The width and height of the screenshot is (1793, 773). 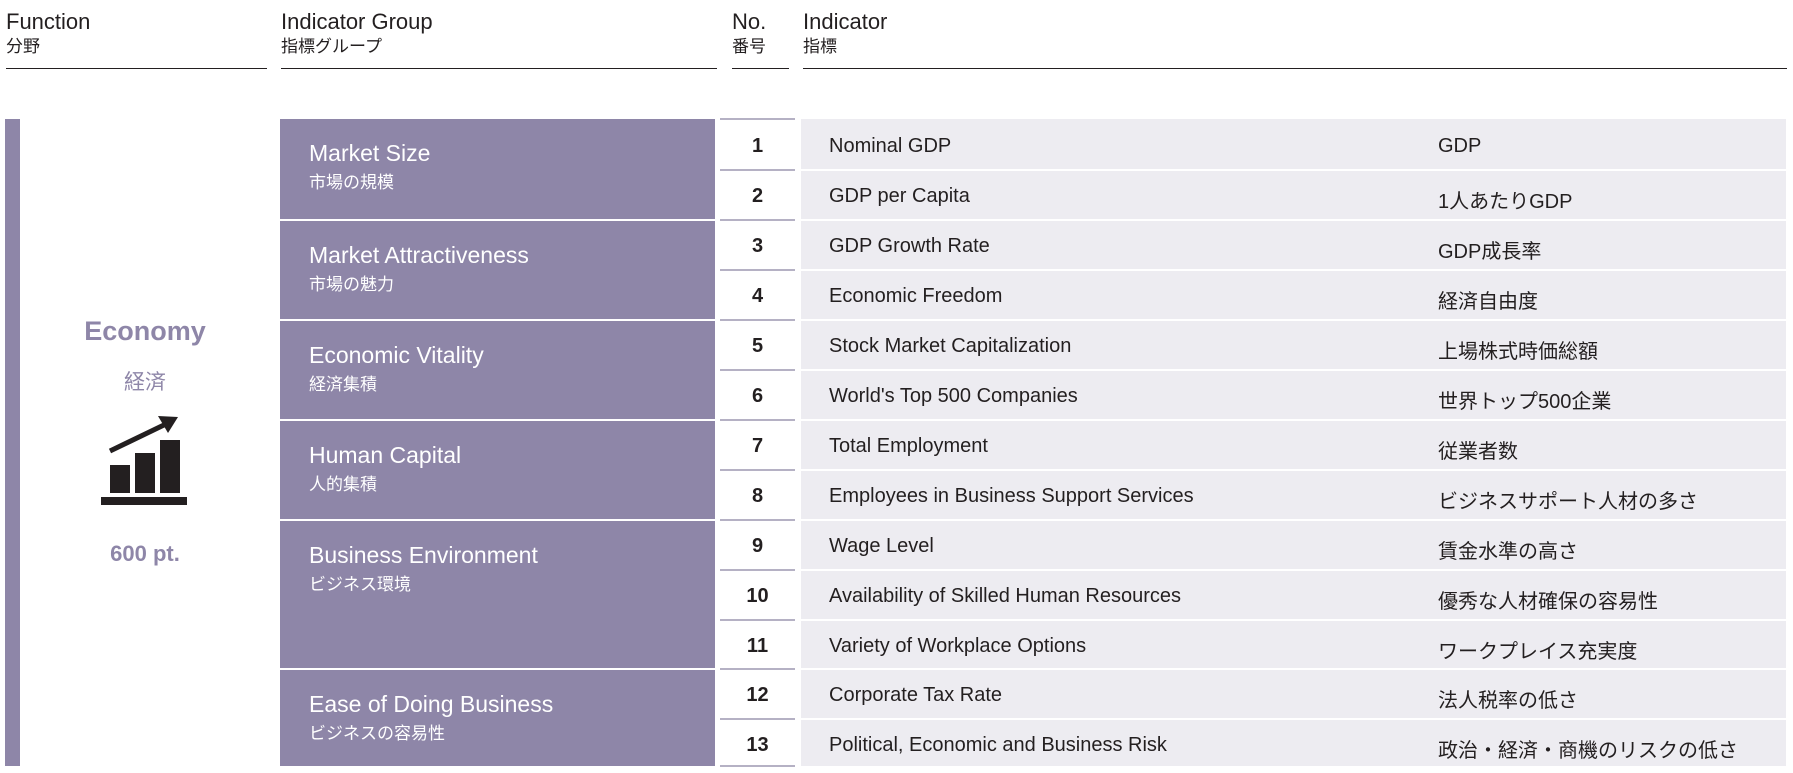 I want to click on header-indicator: Indicator 指標, so click(x=845, y=33).